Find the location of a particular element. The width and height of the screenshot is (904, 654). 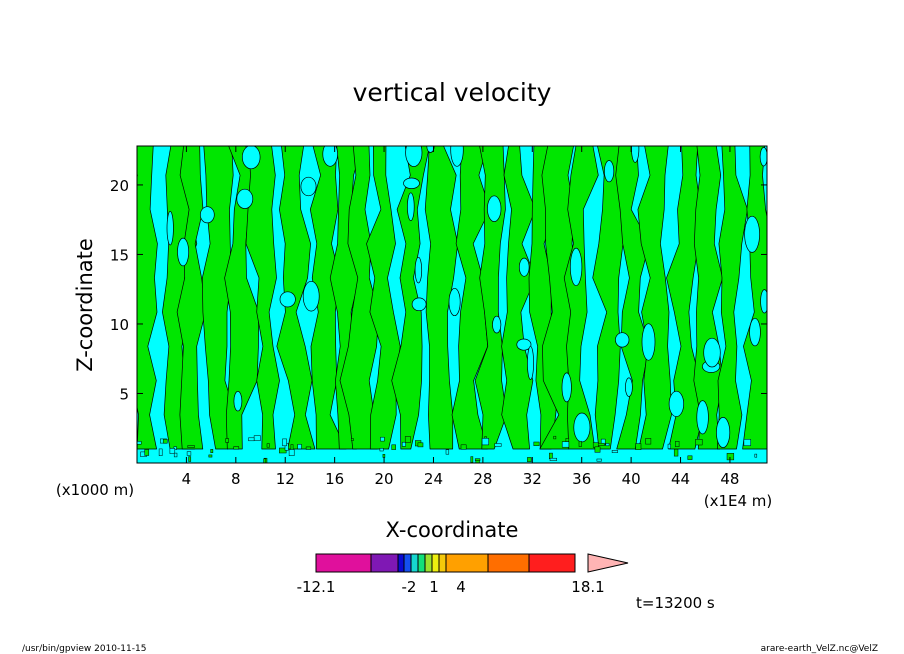

footer-right: arare-earth_VelZ.nc@VelZ is located at coordinates (819, 649).